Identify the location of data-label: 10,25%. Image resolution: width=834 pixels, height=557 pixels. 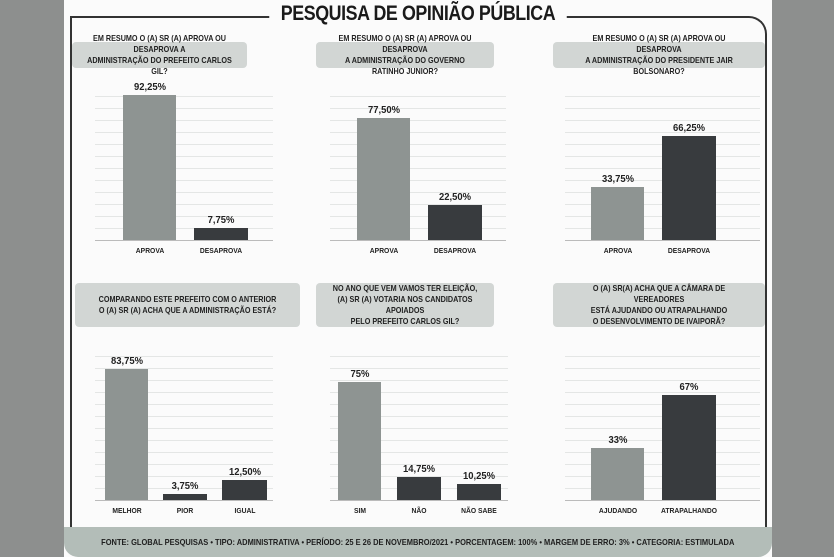
(479, 475).